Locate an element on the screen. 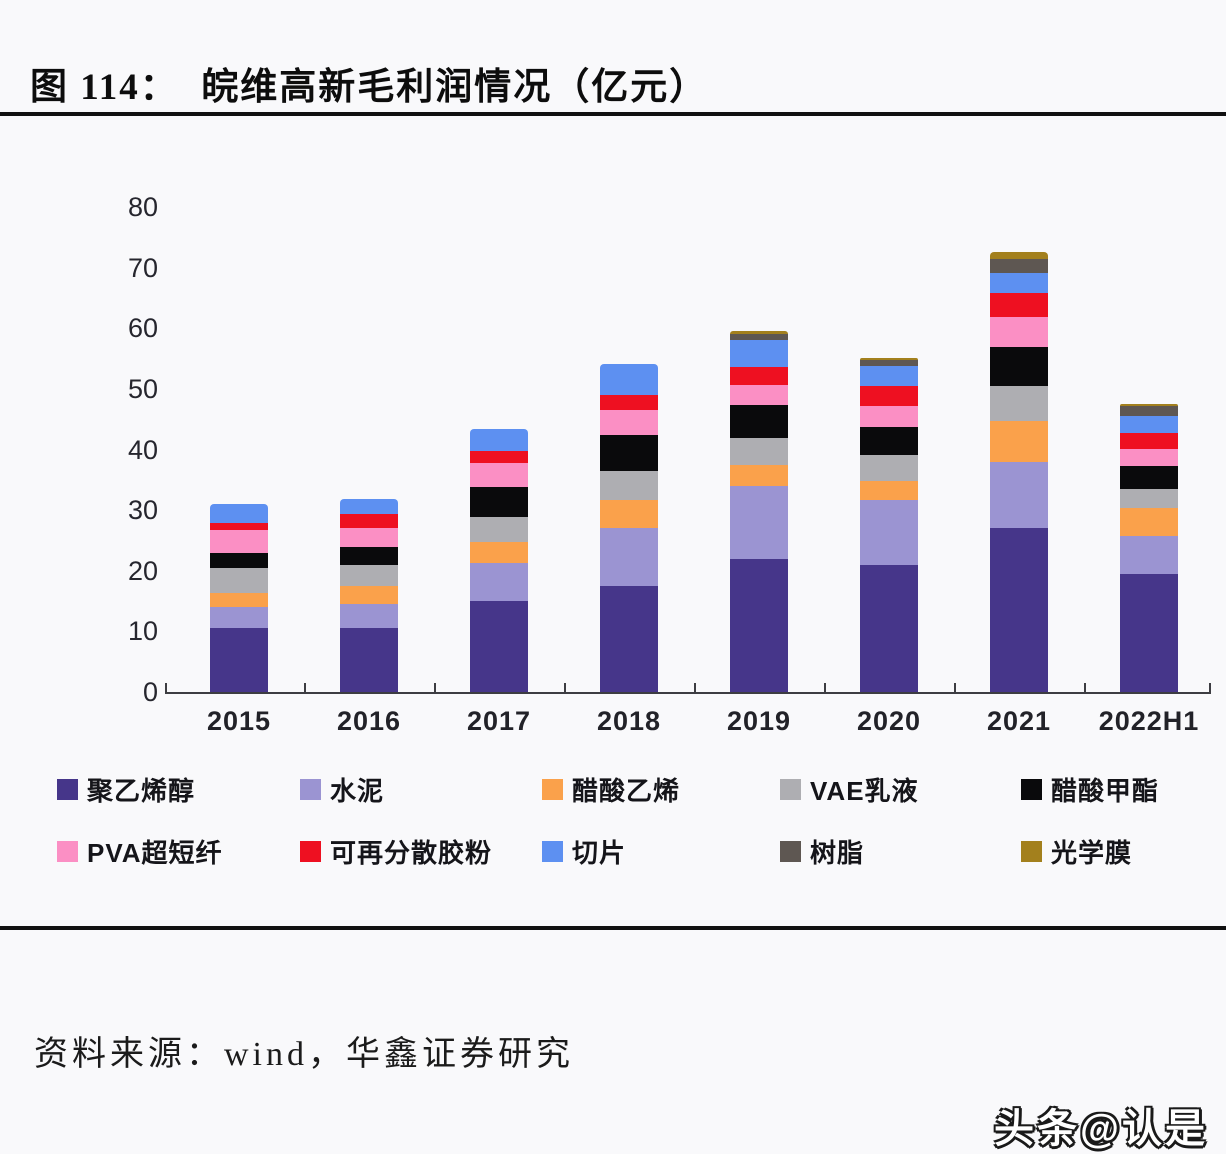  legend-label: 树脂 is located at coordinates (837, 852).